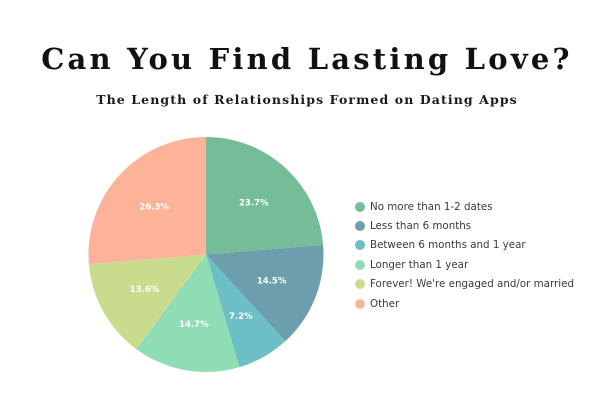 The width and height of the screenshot is (614, 409). Describe the element at coordinates (145, 290) in the screenshot. I see `pie-slice-label: 13.6%` at that location.